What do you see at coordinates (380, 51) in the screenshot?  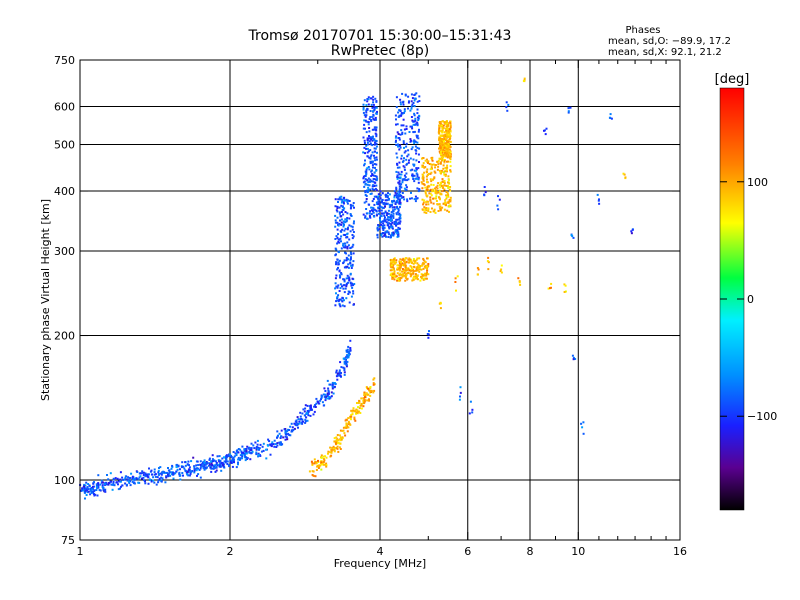 I see `chart-subtitle: RwPretec (8p)` at bounding box center [380, 51].